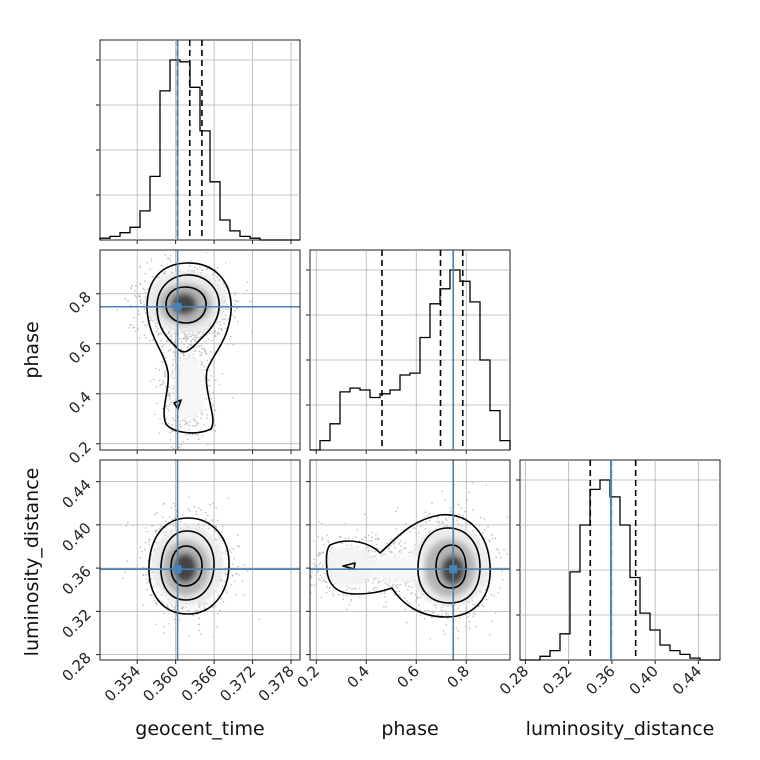 Image resolution: width=760 pixels, height=760 pixels. I want to click on panel-frame, so click(200, 560).